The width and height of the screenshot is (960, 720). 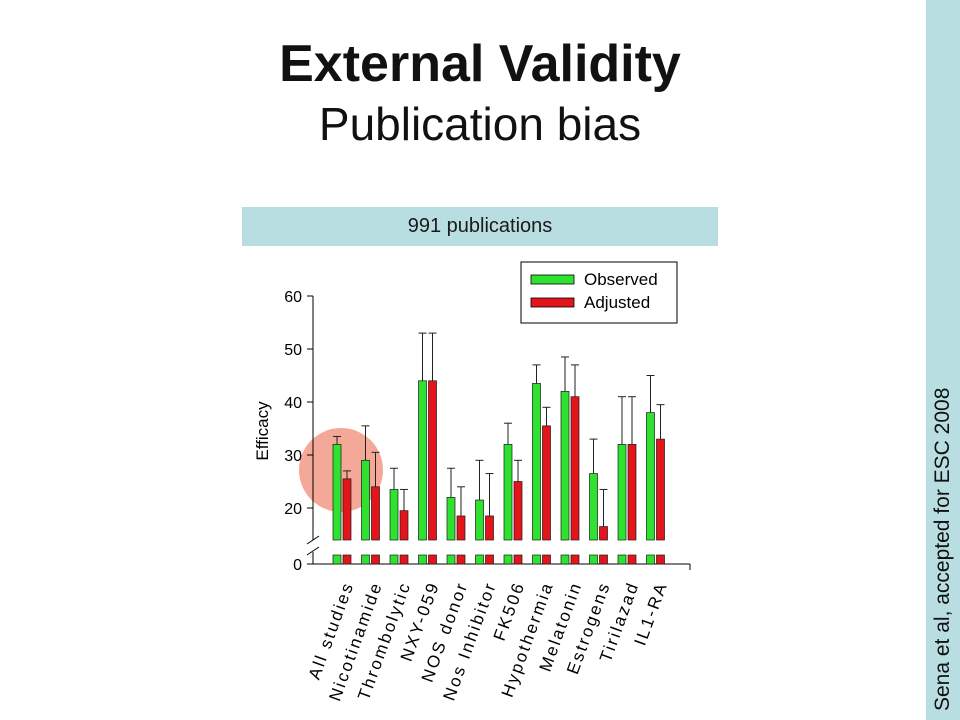 I want to click on error-bar-adjusted-il1-ra, so click(x=660, y=422).